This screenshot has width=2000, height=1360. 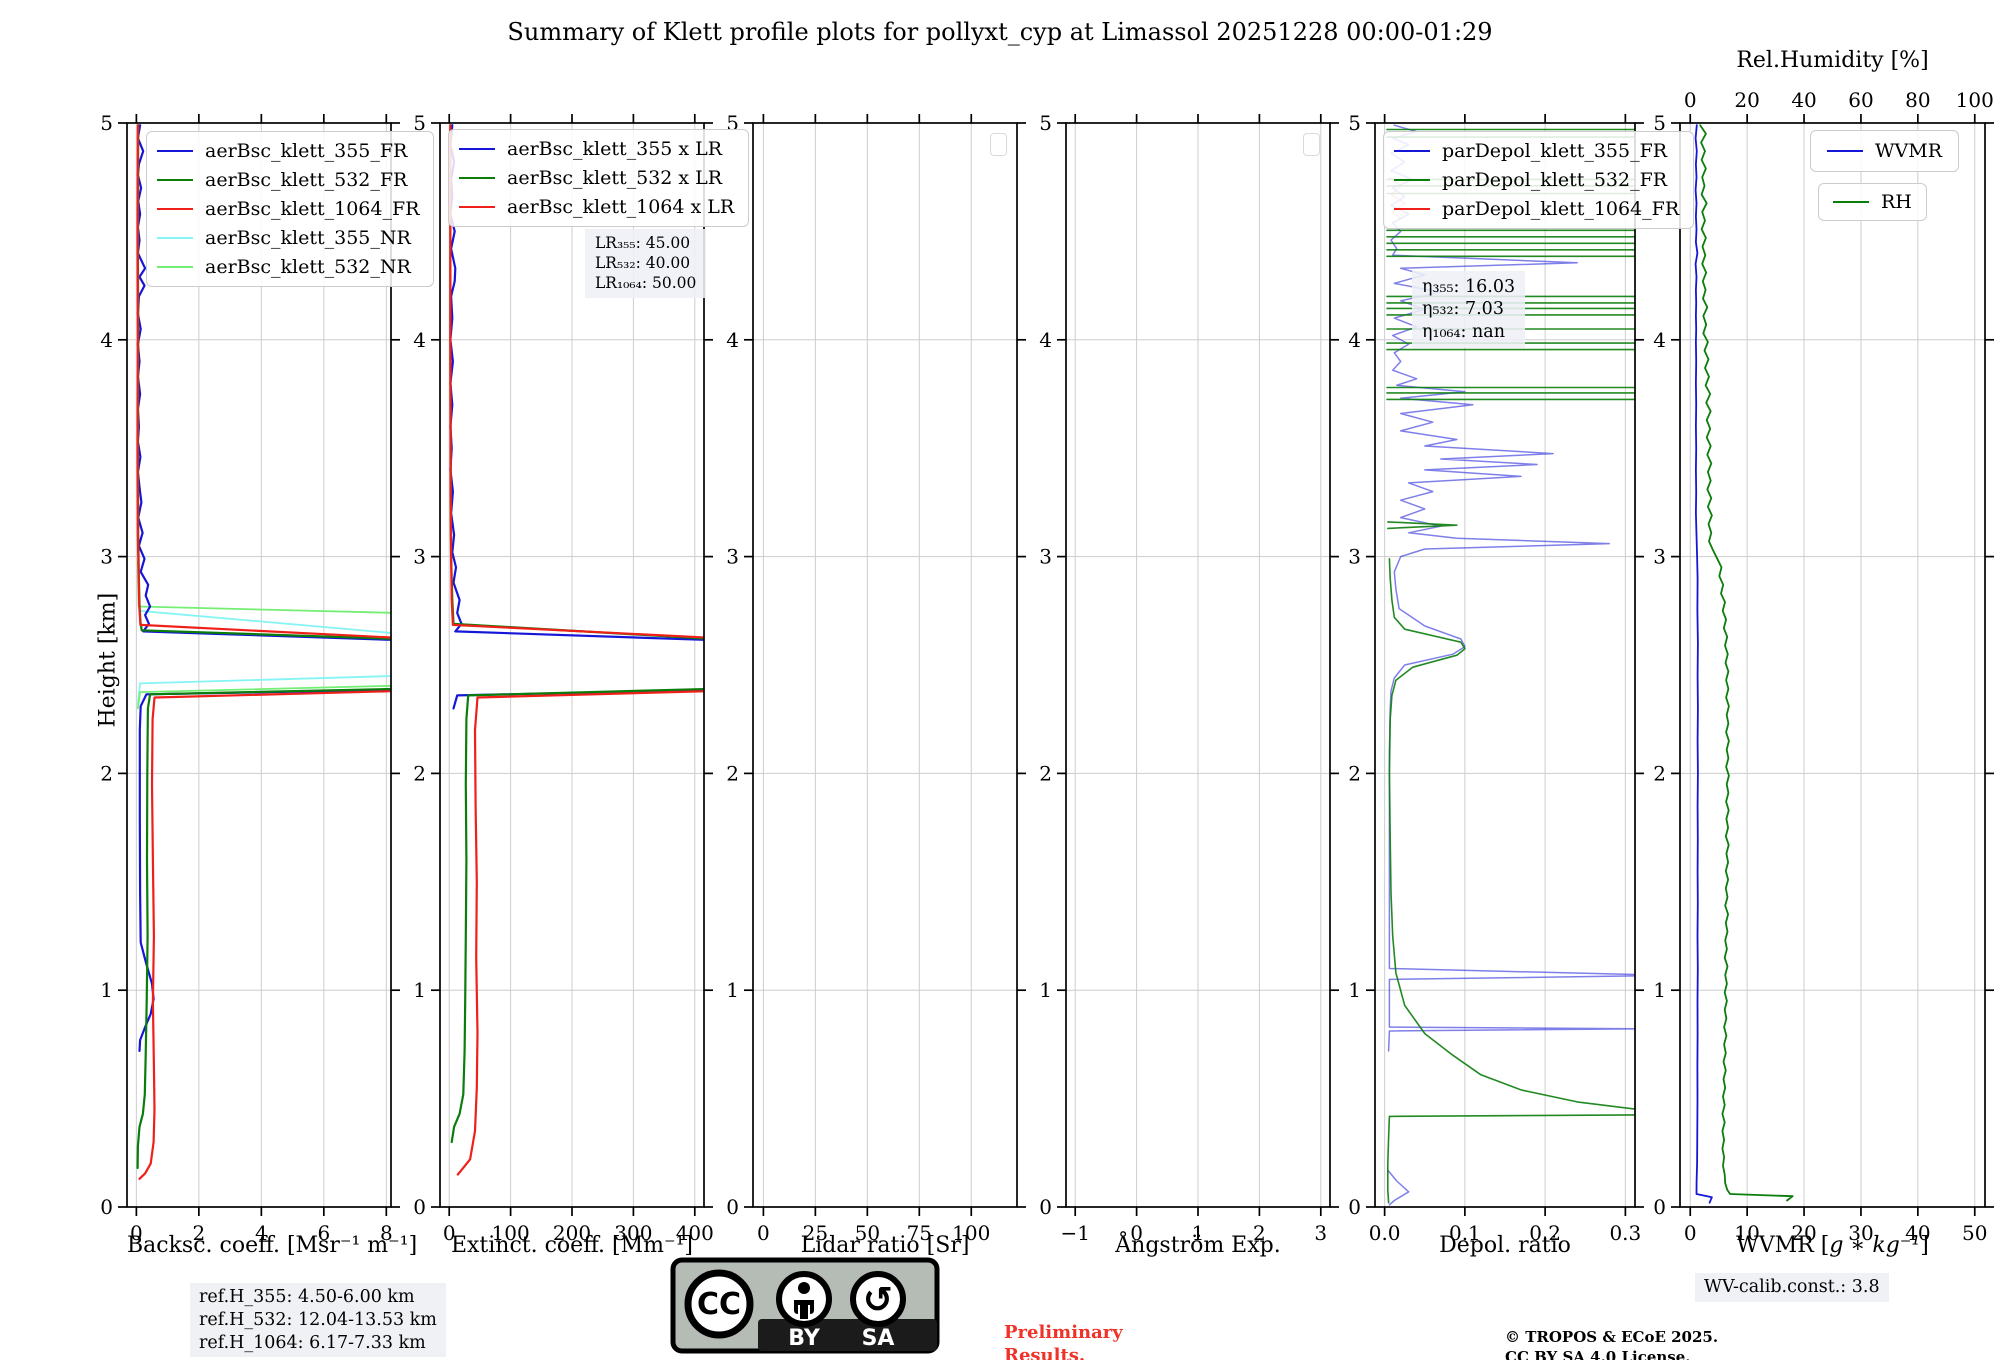 What do you see at coordinates (621, 207) in the screenshot?
I see `legend-label: aerBsc_klett_1064 x LR` at bounding box center [621, 207].